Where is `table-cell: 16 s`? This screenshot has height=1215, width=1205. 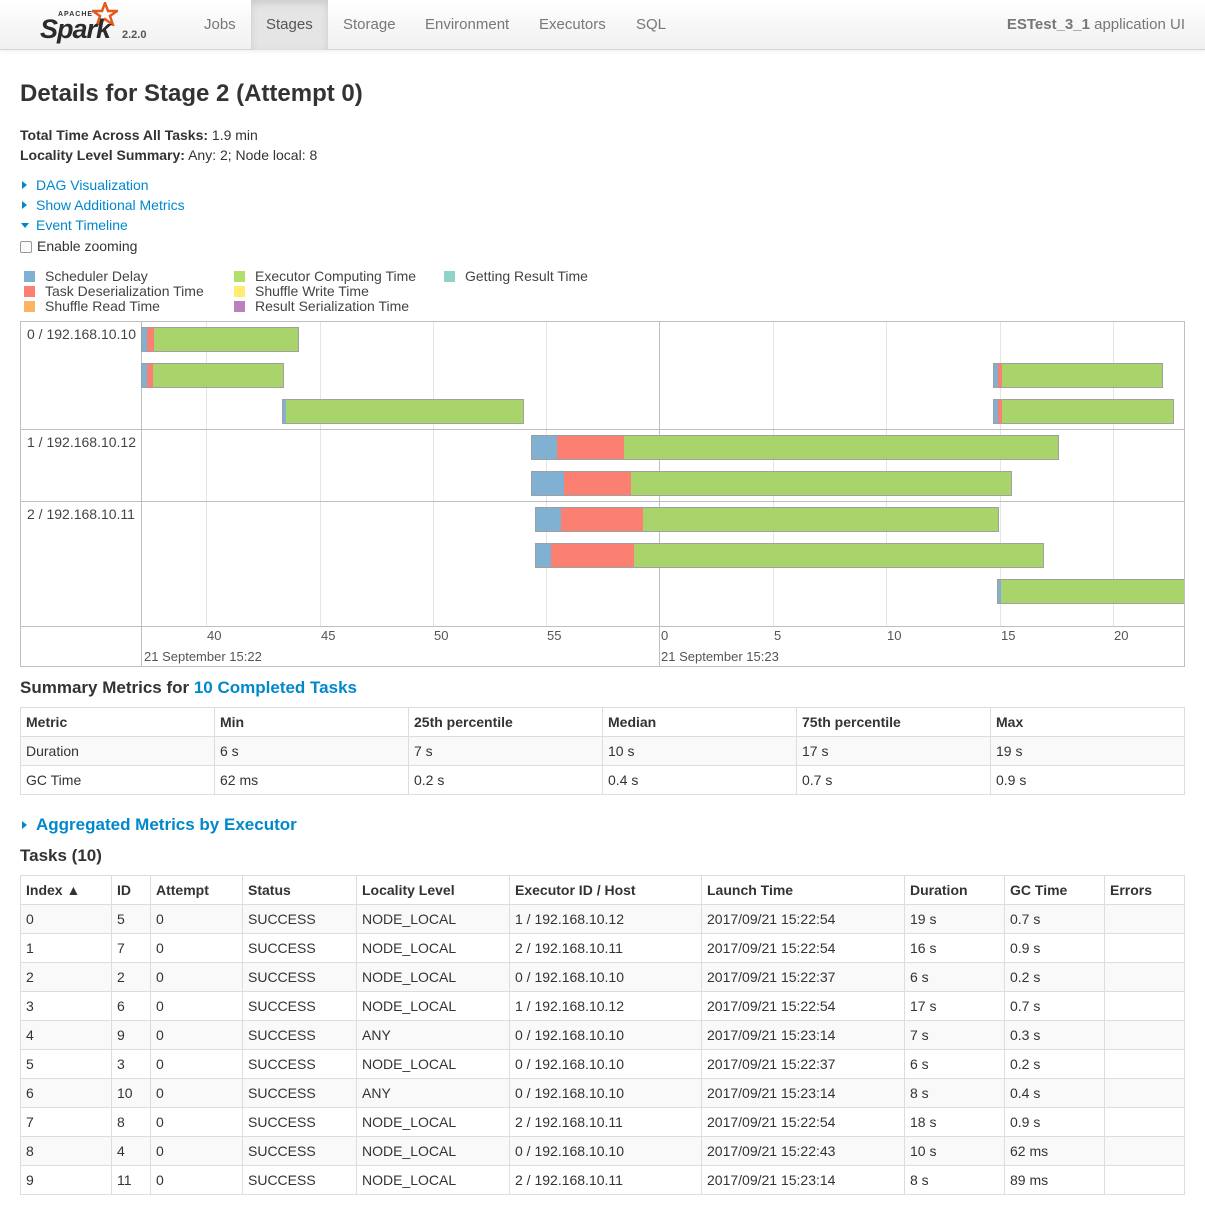 table-cell: 16 s is located at coordinates (954, 948).